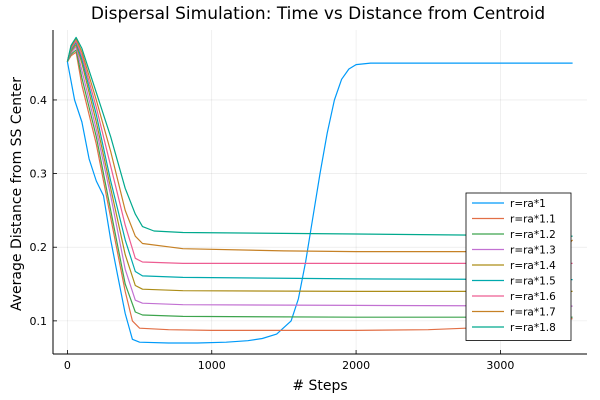 This screenshot has width=600, height=400. What do you see at coordinates (500, 365) in the screenshot?
I see `x-tick-label: 3000` at bounding box center [500, 365].